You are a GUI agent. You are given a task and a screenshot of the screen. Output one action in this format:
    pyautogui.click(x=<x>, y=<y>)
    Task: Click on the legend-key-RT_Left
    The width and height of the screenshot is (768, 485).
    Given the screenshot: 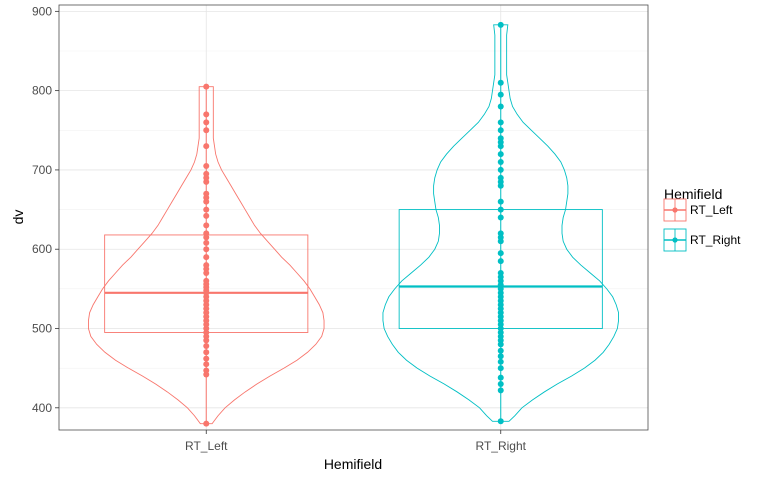 What is the action you would take?
    pyautogui.click(x=675, y=210)
    